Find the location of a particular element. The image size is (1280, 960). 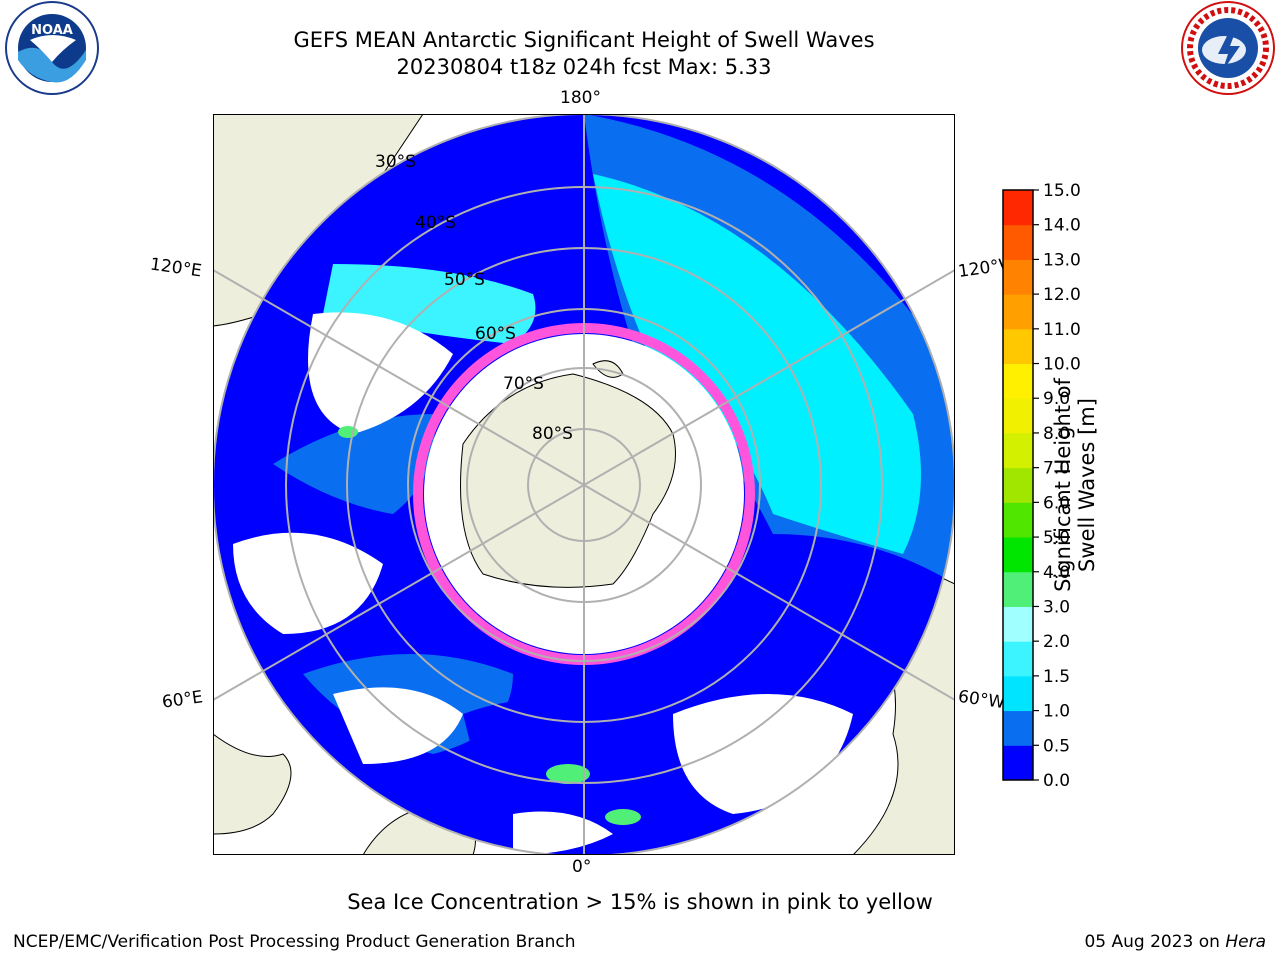

colorbar-tick-label: 10.0 is located at coordinates (1062, 365).